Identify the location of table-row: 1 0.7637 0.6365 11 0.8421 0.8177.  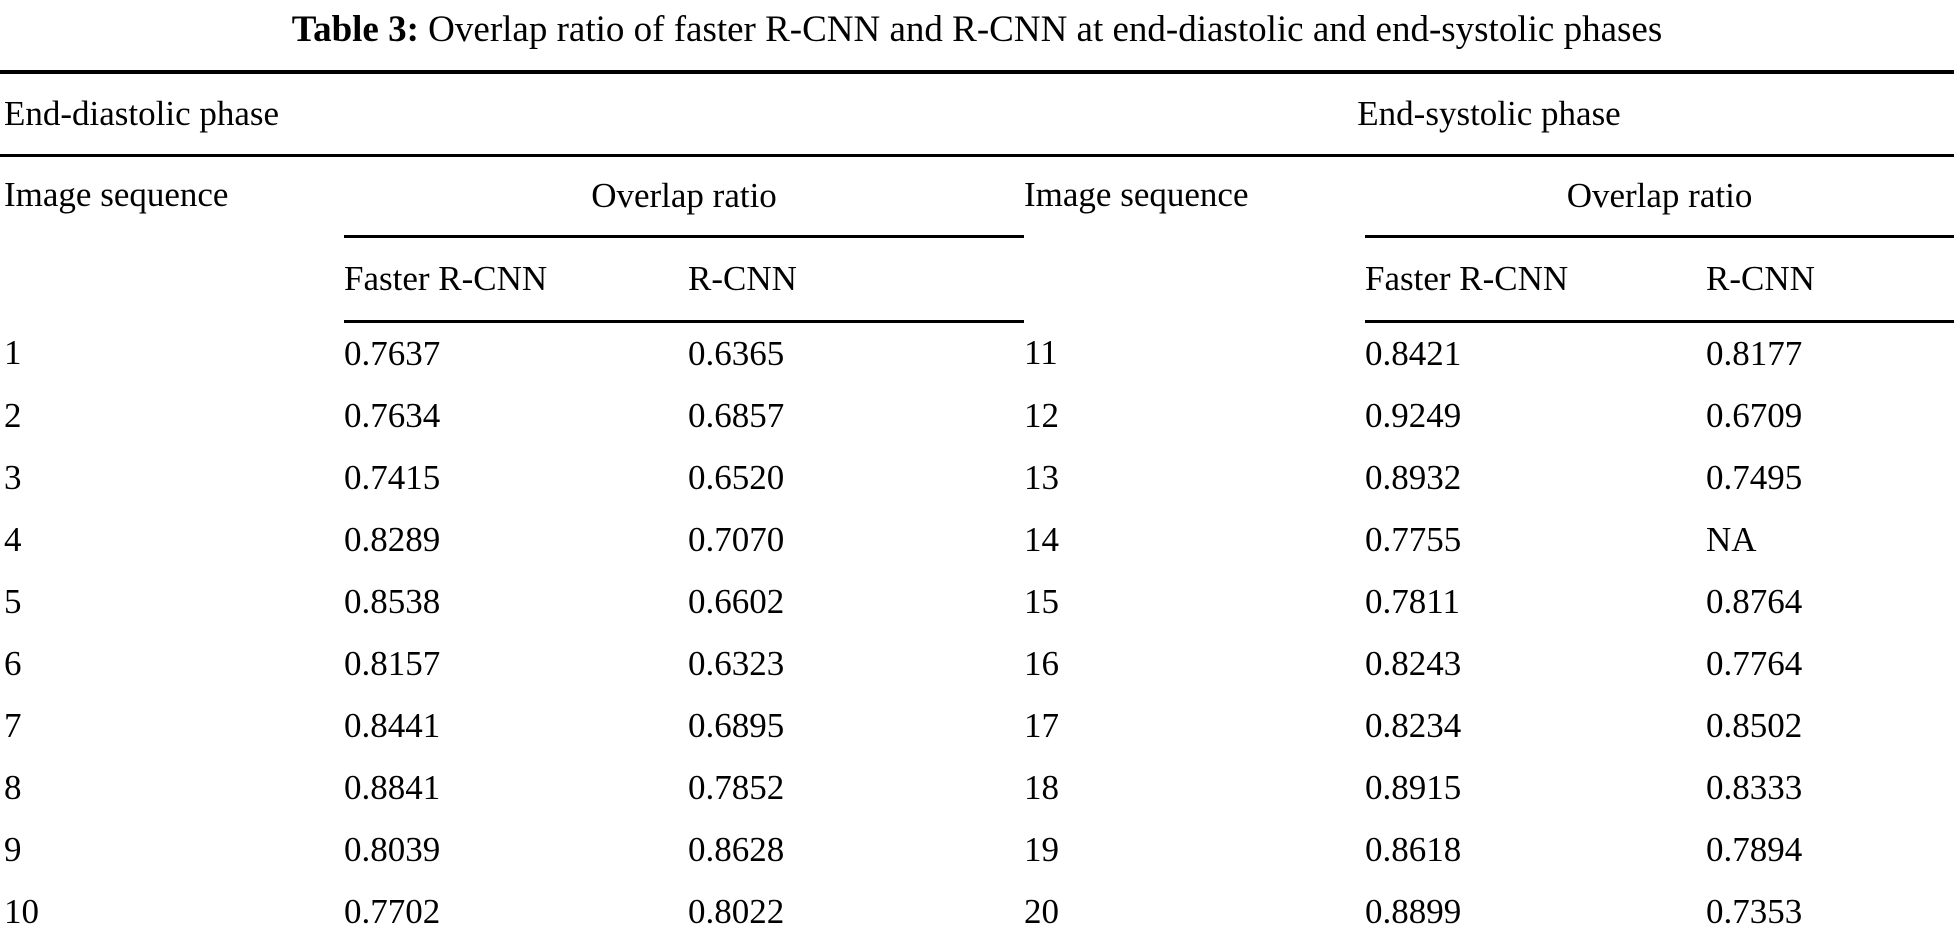
(977, 354).